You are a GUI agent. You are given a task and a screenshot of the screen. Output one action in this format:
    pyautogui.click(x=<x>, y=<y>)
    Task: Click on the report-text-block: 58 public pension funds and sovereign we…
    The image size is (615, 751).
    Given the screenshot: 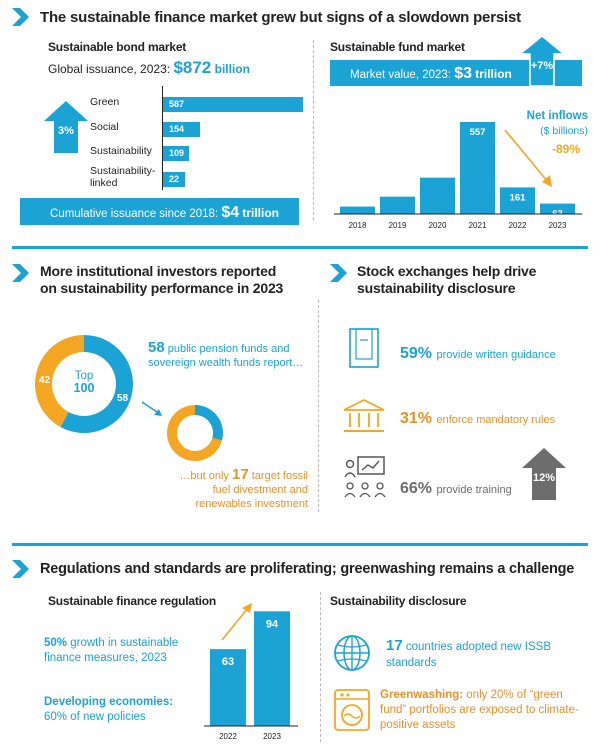 What is the action you would take?
    pyautogui.click(x=228, y=355)
    